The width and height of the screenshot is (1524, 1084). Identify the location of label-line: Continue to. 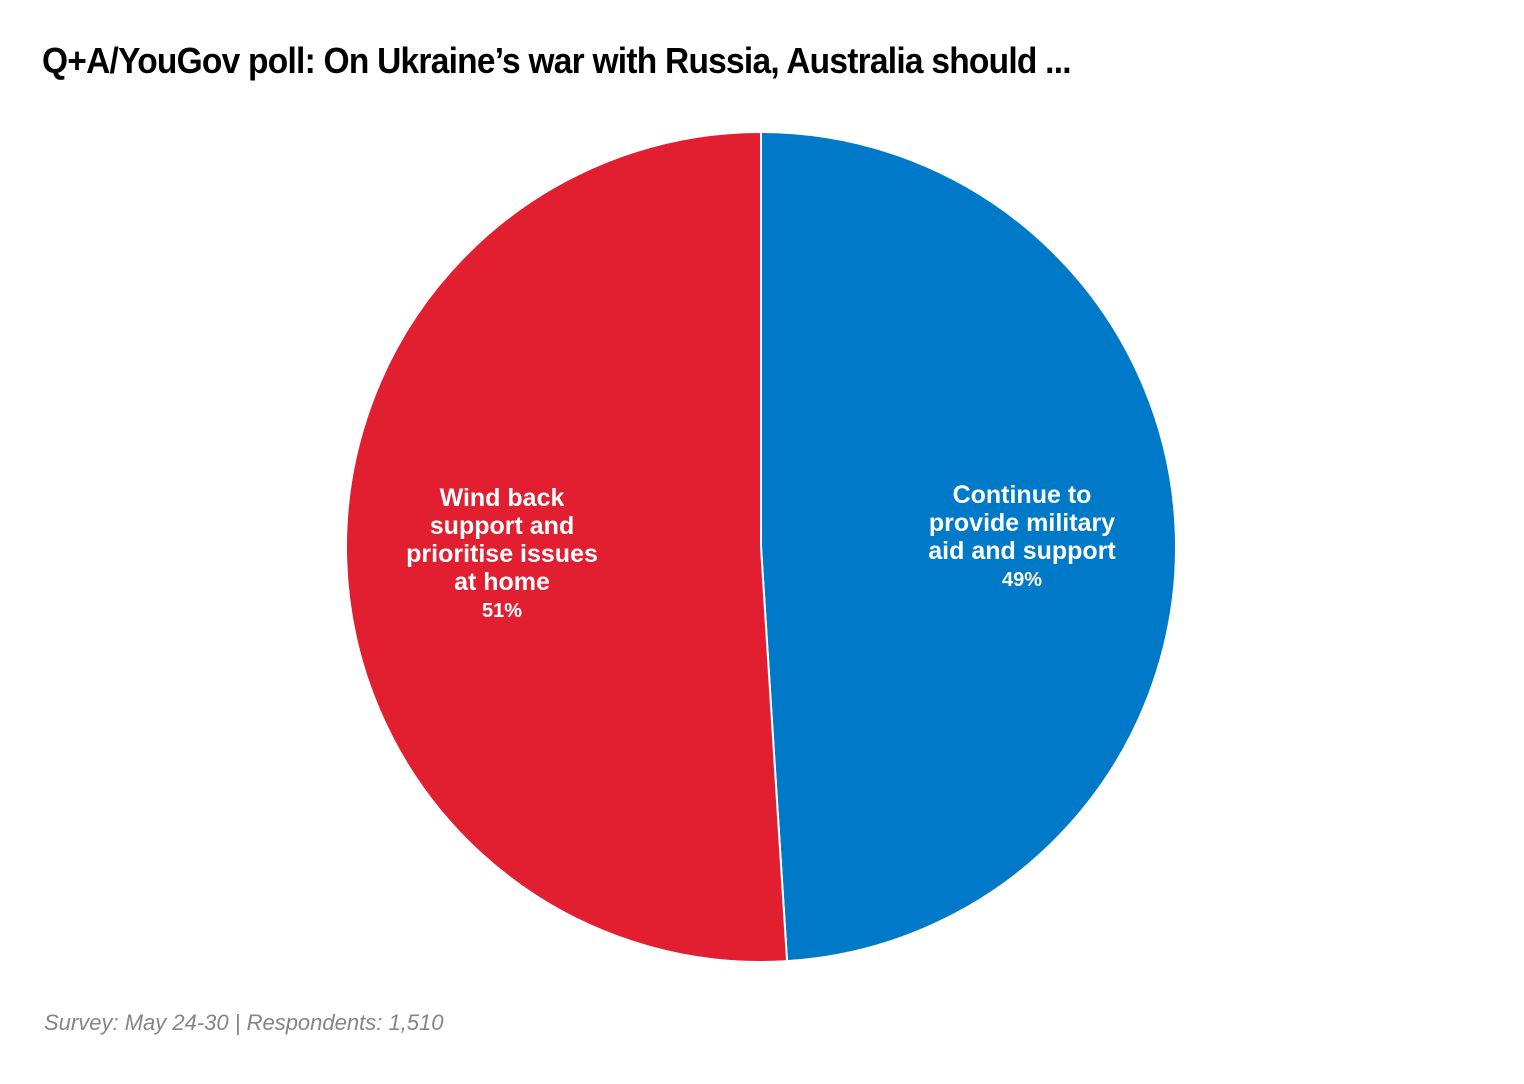
(1022, 495).